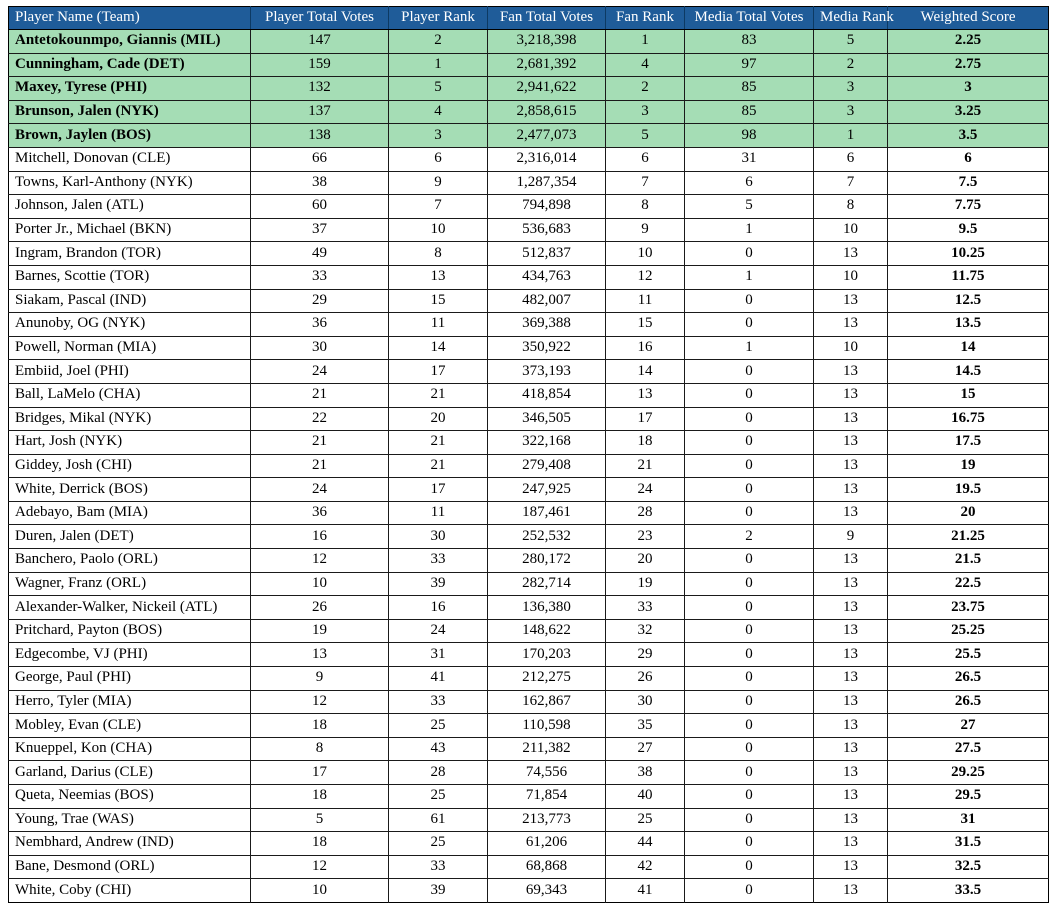  I want to click on cell-fan-rank: 42, so click(645, 867).